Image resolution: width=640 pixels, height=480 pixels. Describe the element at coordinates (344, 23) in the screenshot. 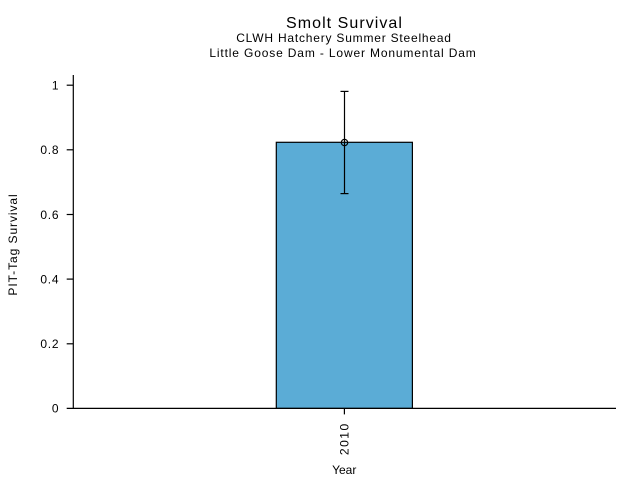

I see `svg-text: Smolt Survival` at that location.